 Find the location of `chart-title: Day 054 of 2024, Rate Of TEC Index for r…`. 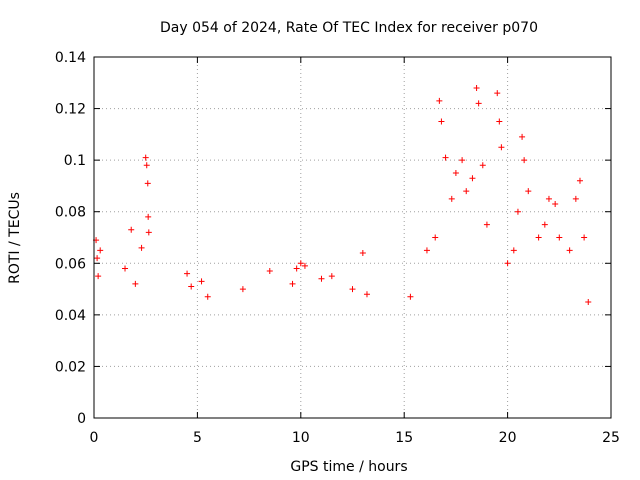

chart-title: Day 054 of 2024, Rate Of TEC Index for r… is located at coordinates (349, 28).